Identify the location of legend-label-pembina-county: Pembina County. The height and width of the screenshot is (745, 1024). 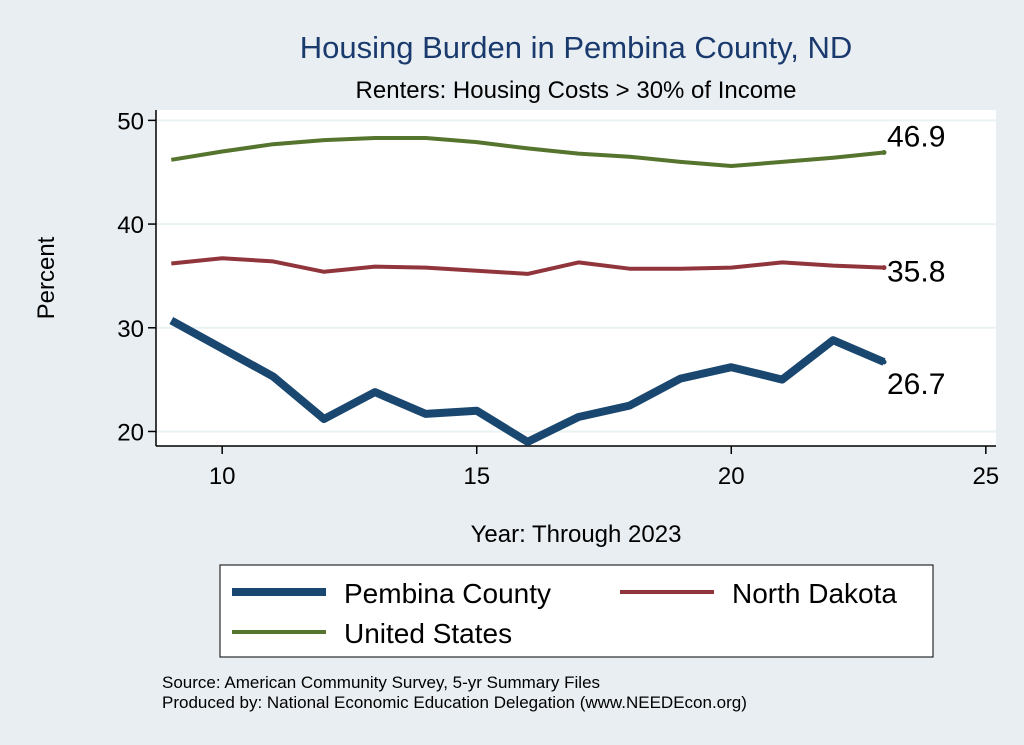
(447, 593).